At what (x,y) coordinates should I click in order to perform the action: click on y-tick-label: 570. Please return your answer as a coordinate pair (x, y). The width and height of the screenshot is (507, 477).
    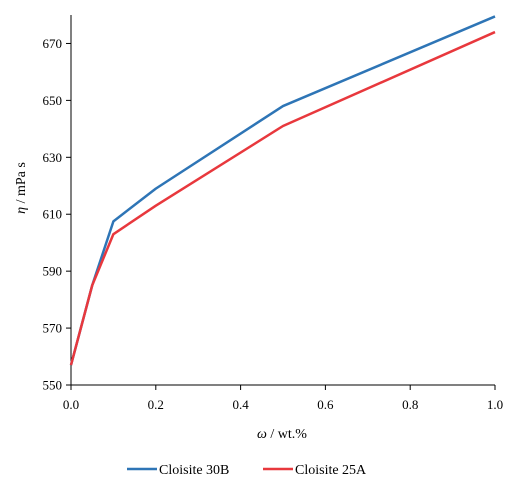
    Looking at the image, I should click on (53, 328).